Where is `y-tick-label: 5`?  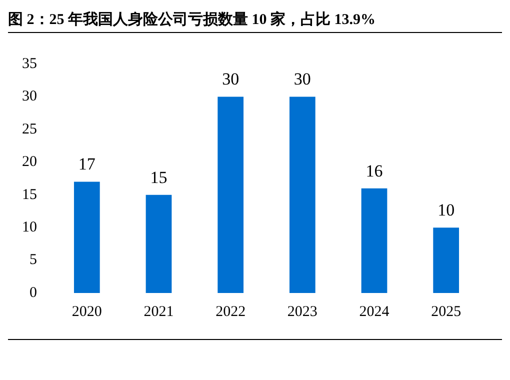
y-tick-label: 5 is located at coordinates (33, 260).